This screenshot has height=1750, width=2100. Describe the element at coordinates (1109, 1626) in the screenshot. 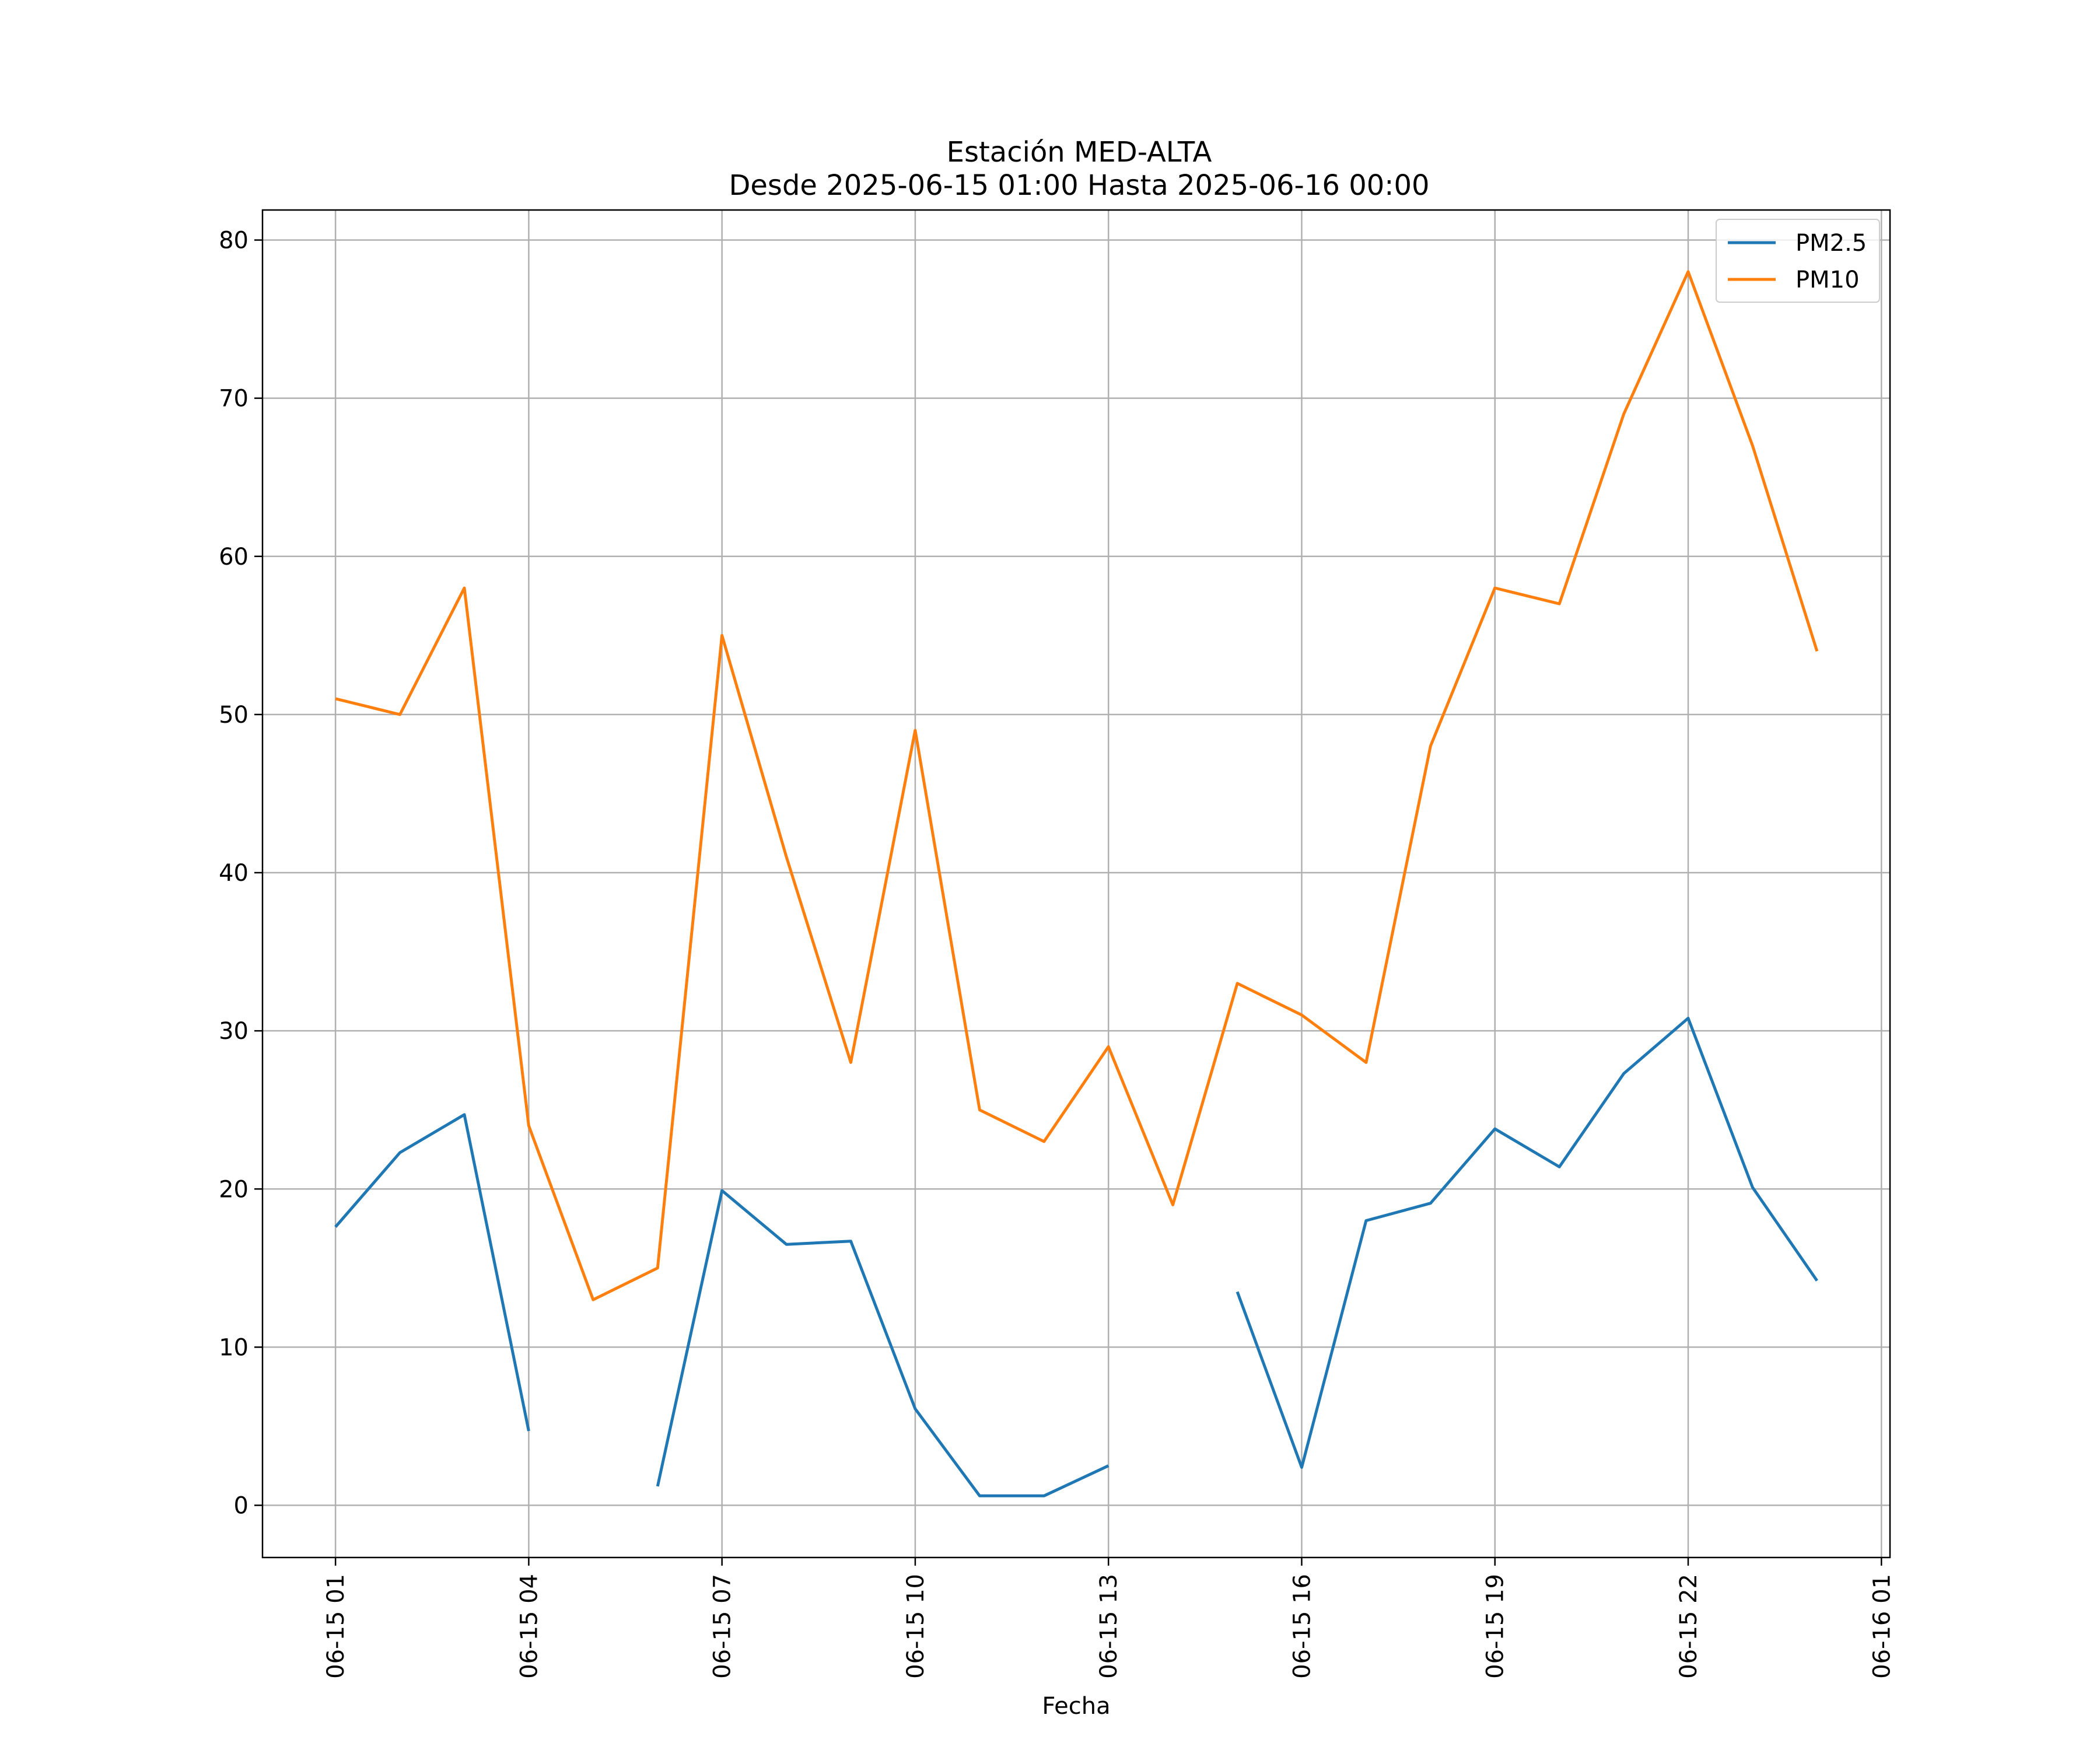

I see `x-tick-label: 06-15 13` at that location.